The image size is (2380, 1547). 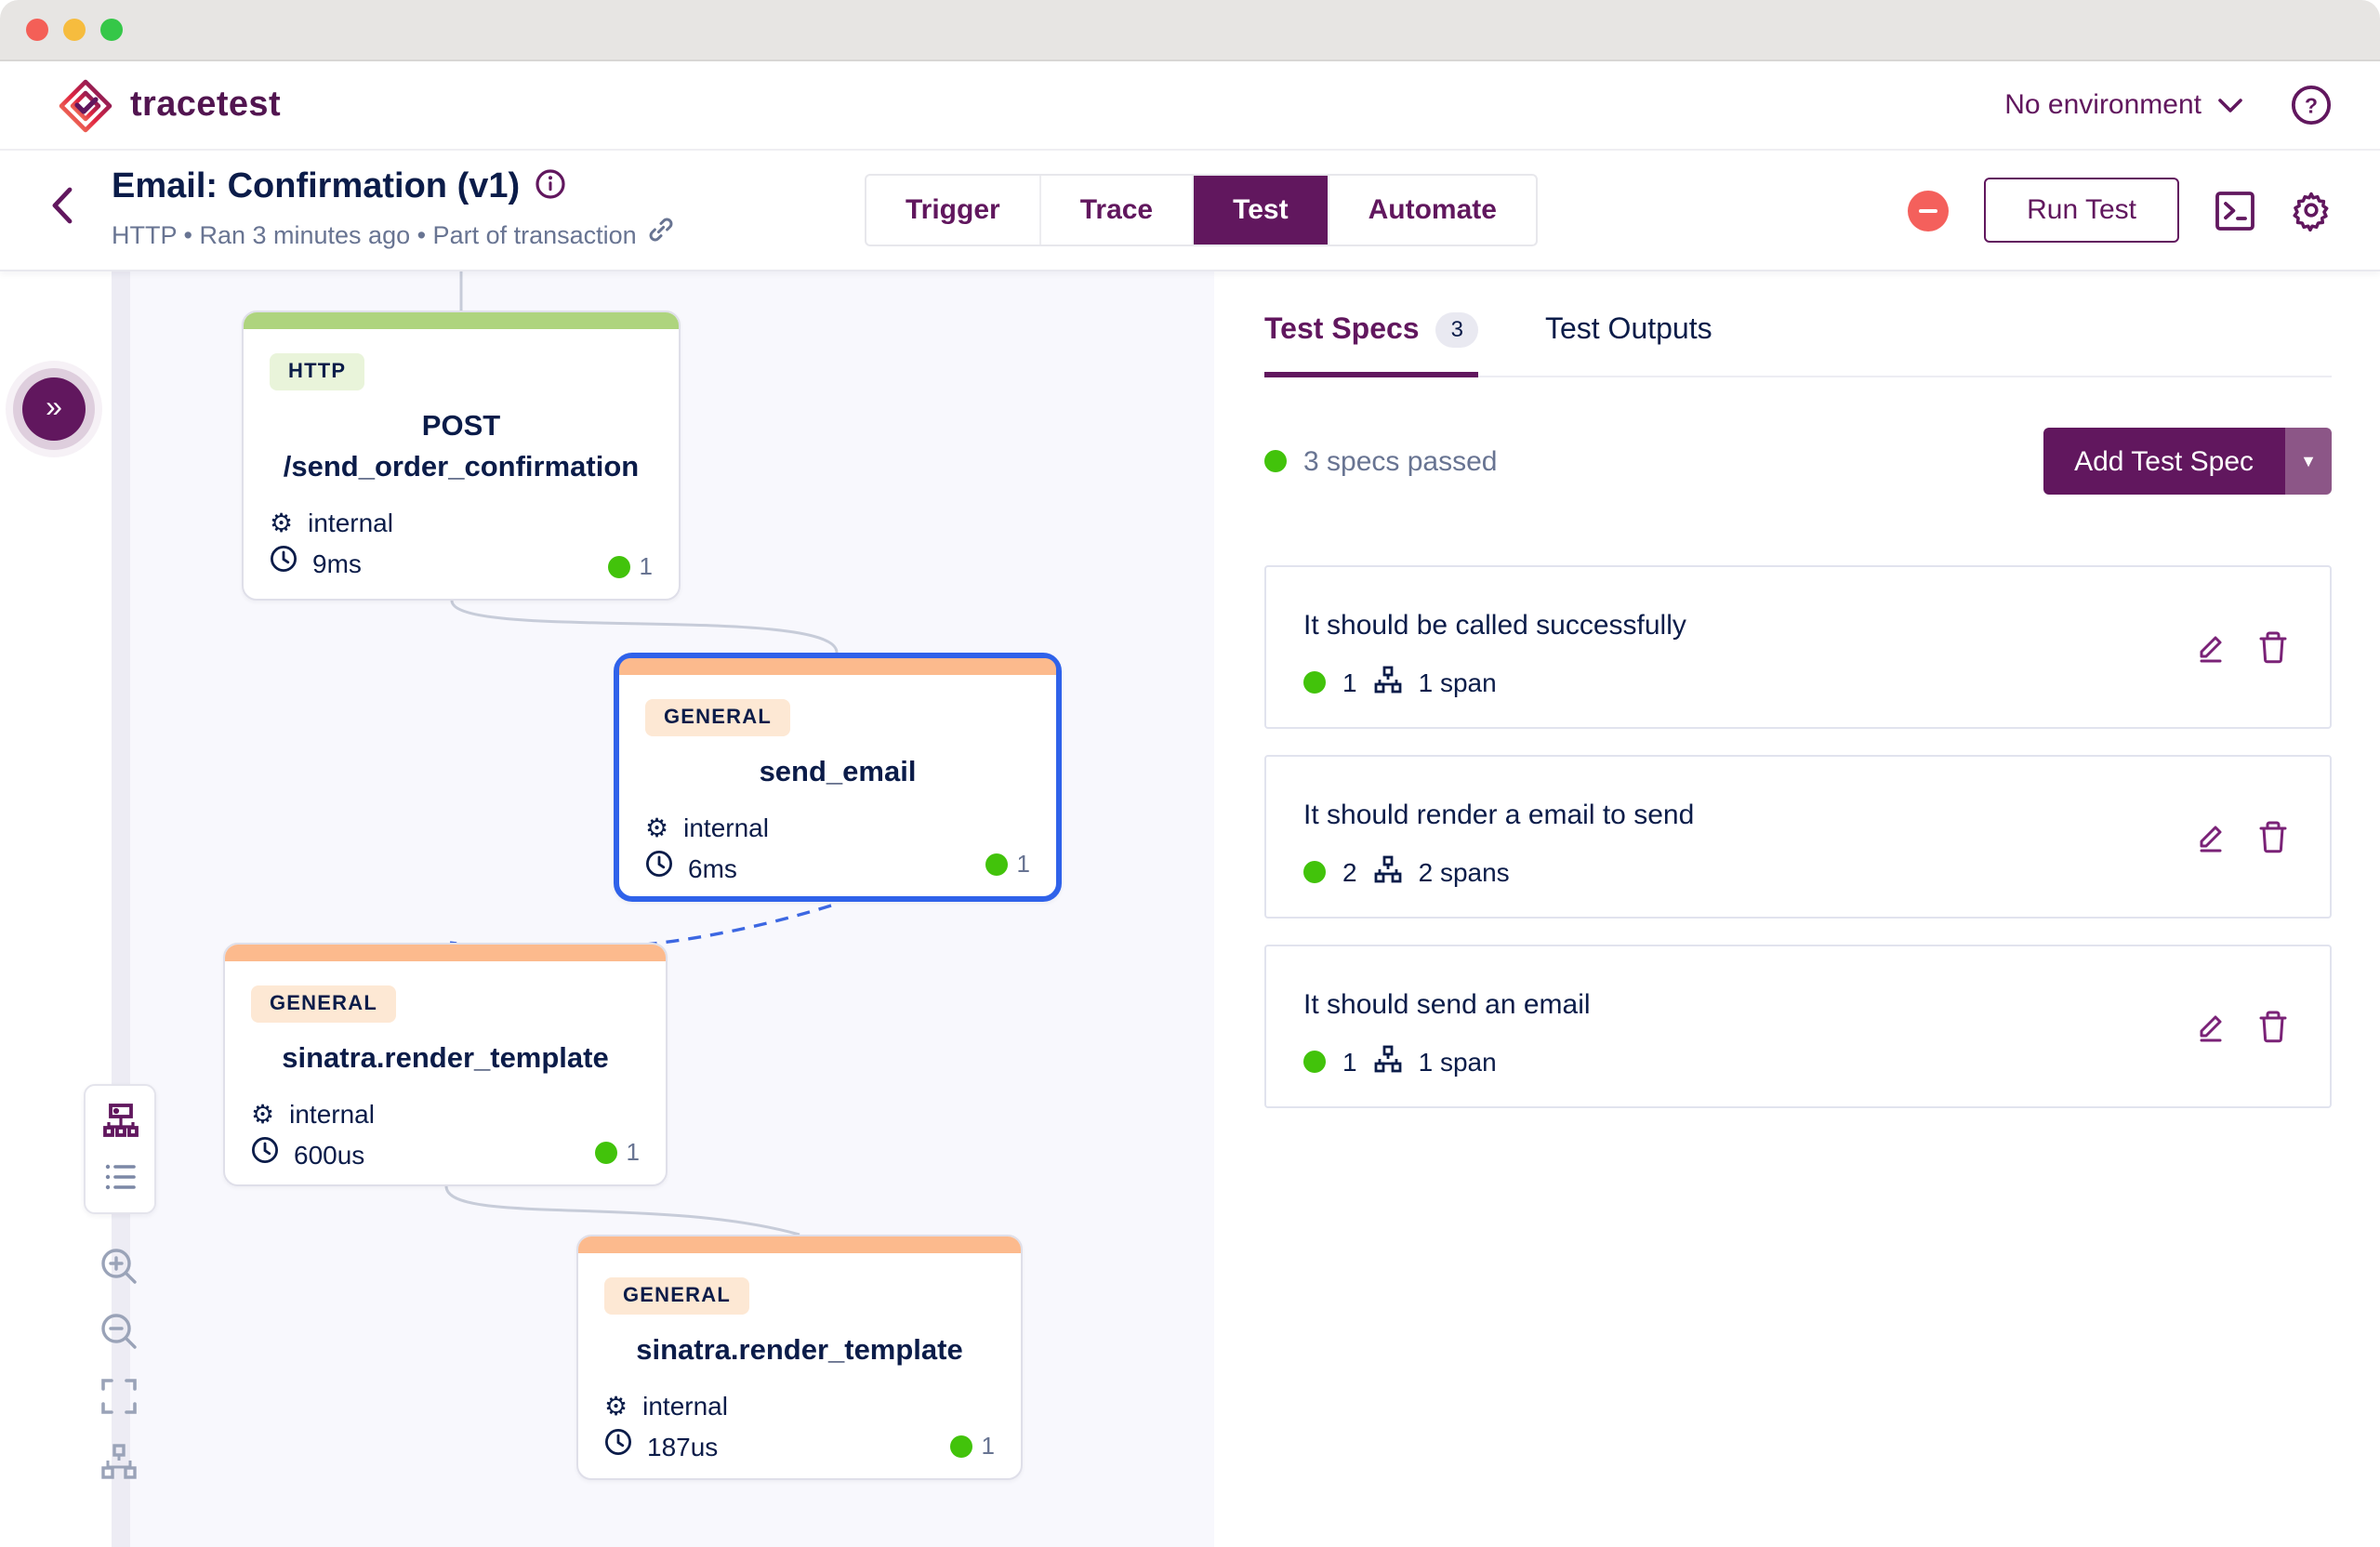 I want to click on specs-passed-status: 3 specs passed, so click(x=1380, y=461).